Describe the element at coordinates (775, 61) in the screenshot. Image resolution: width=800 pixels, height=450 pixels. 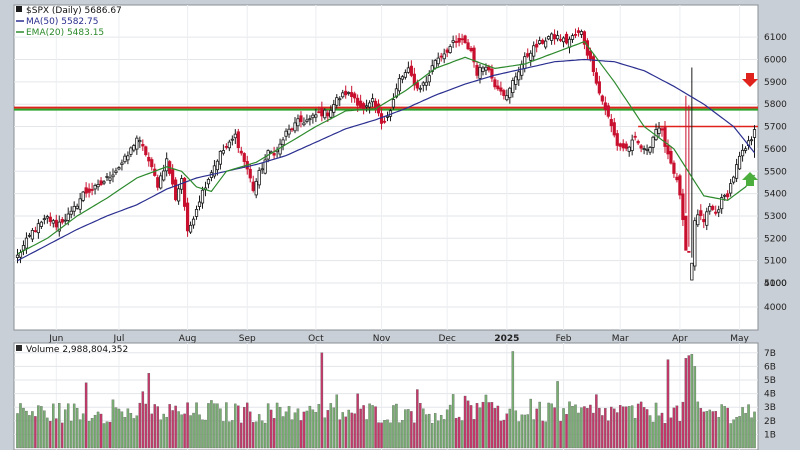
I see `price-tick-label: 6000` at that location.